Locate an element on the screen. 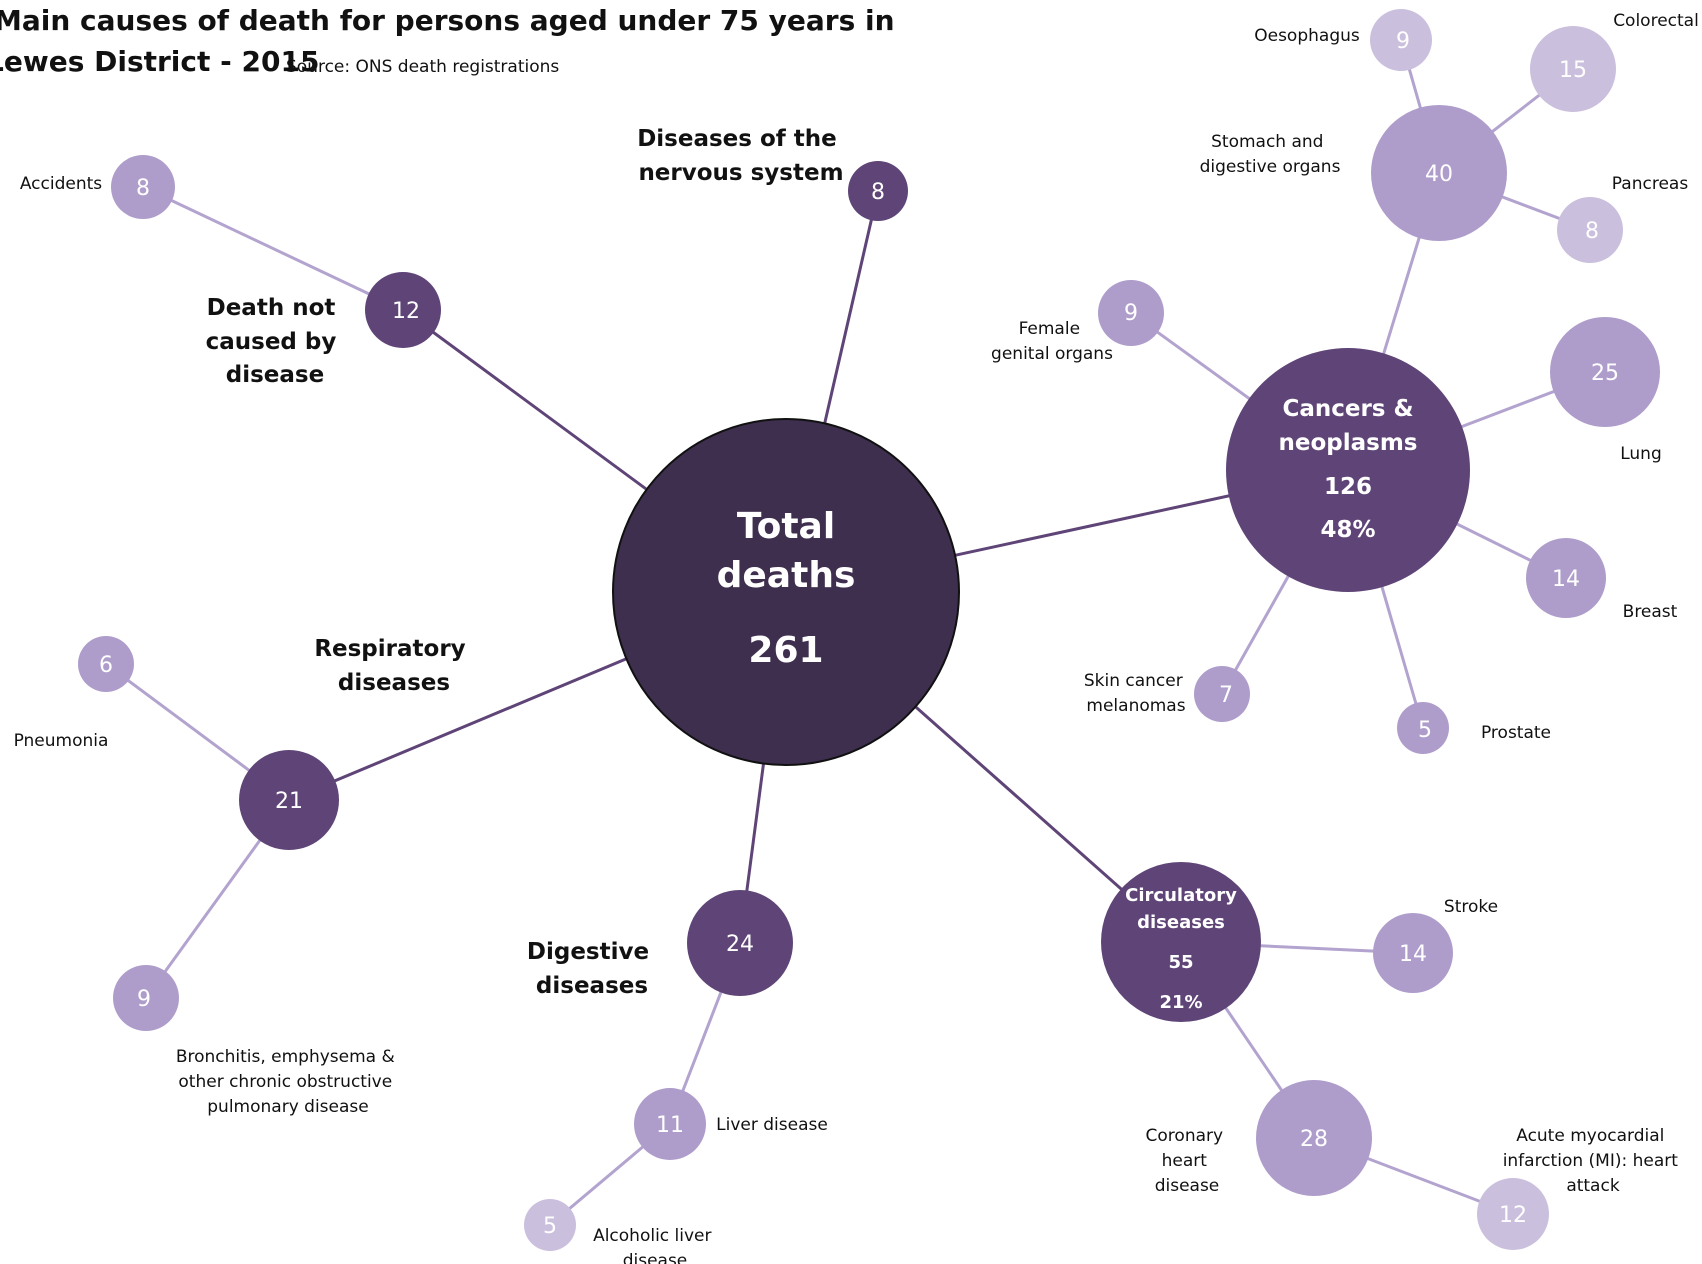  alcoholic-liver-bubble is located at coordinates (550, 1225).